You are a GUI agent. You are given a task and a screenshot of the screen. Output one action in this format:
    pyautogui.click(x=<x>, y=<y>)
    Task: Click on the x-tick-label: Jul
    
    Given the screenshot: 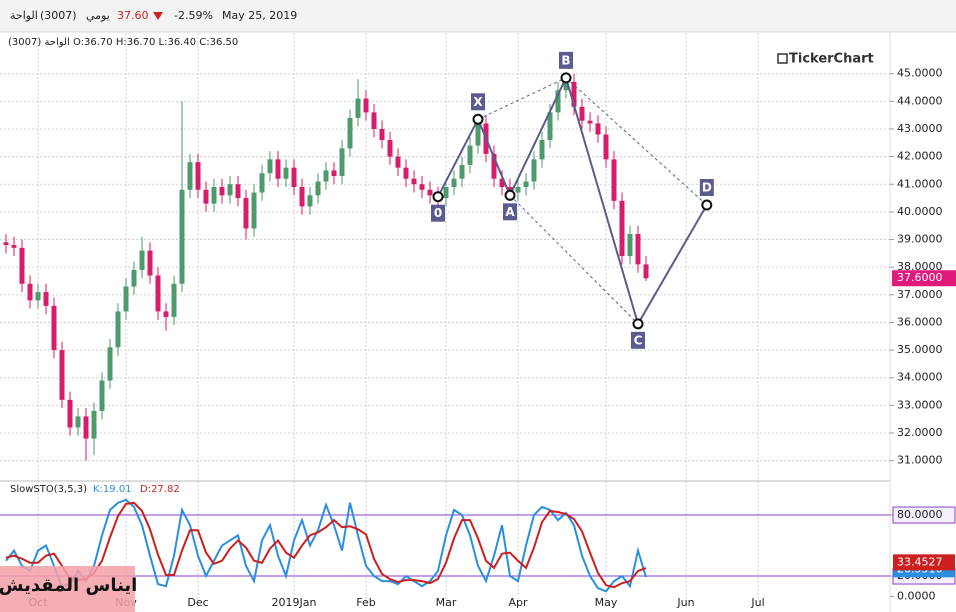 What is the action you would take?
    pyautogui.click(x=757, y=602)
    